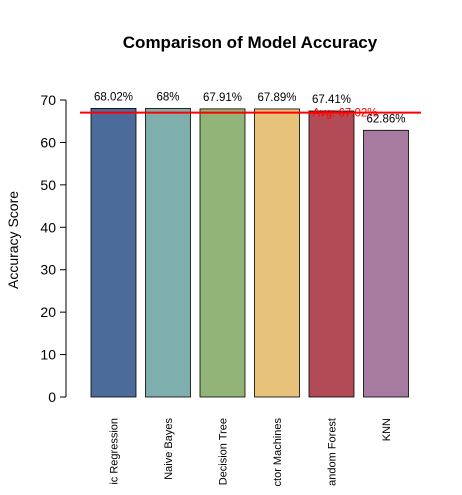 This screenshot has height=495, width=462. What do you see at coordinates (224, 451) in the screenshot?
I see `category-label: Decision Tree` at bounding box center [224, 451].